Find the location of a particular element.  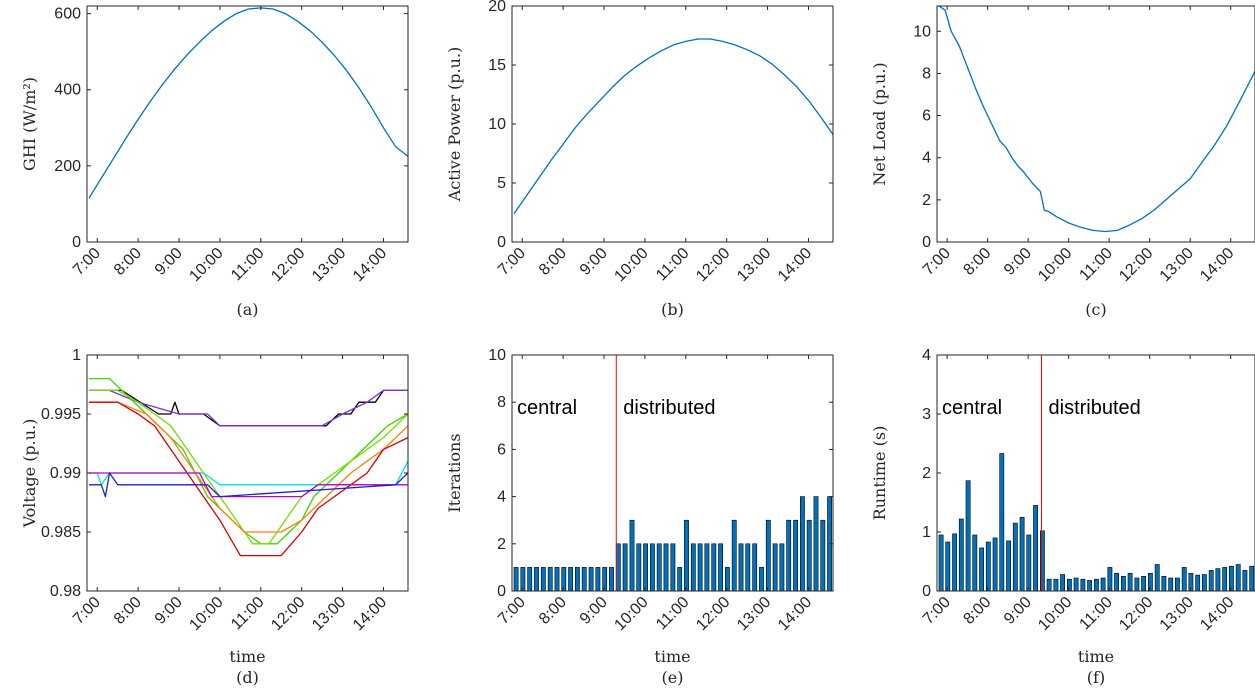

panel-caption: (d) is located at coordinates (247, 677).